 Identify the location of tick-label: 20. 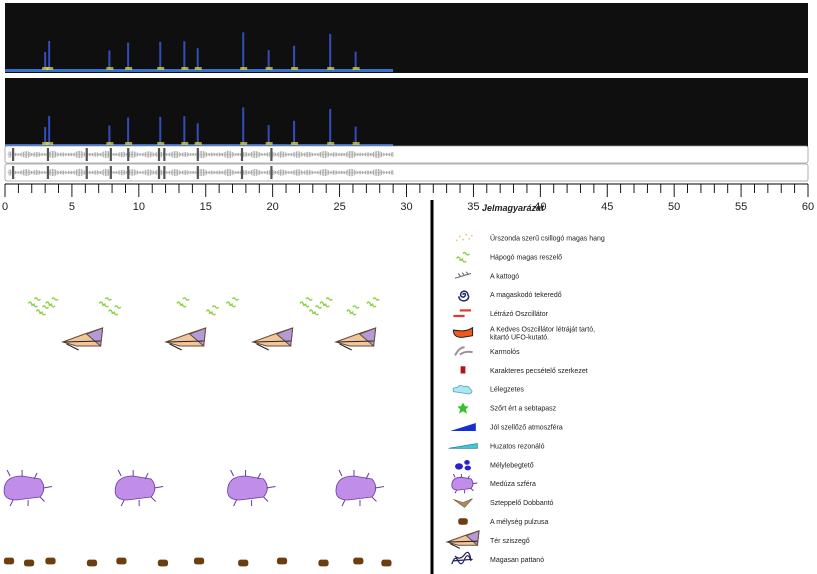
(273, 207).